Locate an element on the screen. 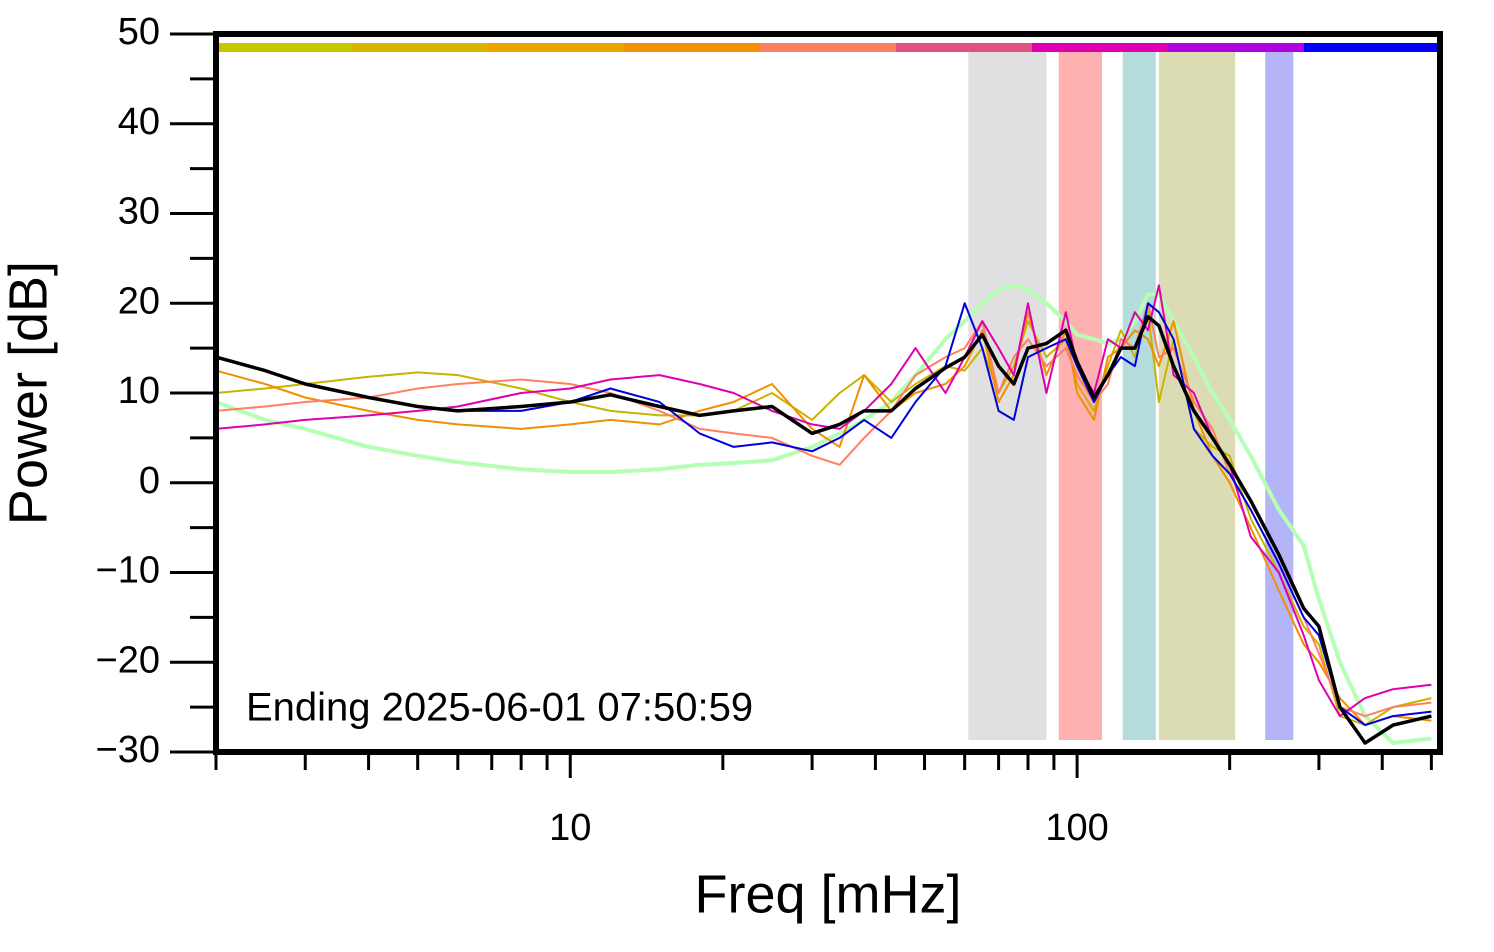 The width and height of the screenshot is (1494, 952). x-tick-label: 100 is located at coordinates (1076, 828).